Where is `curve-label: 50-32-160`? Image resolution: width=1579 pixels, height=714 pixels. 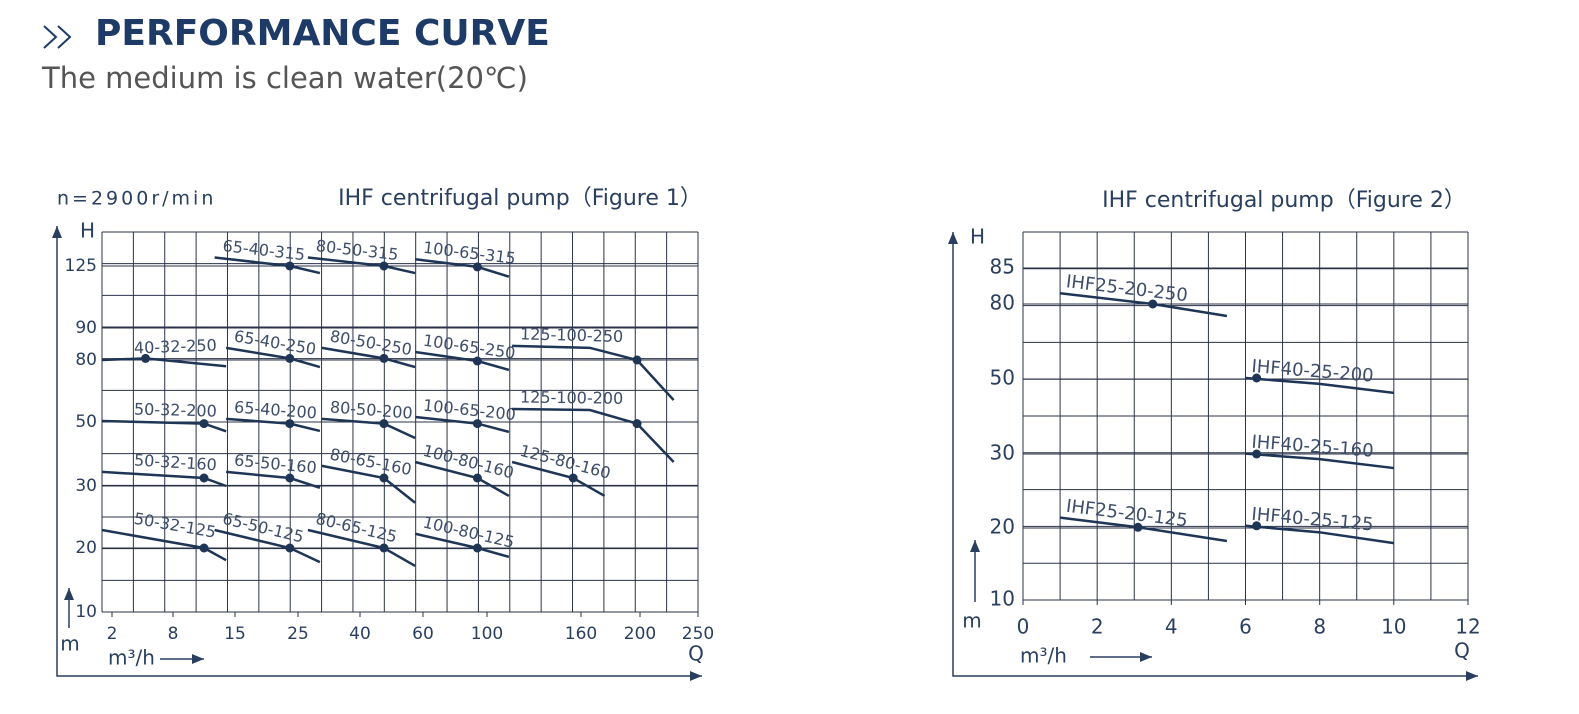
curve-label: 50-32-160 is located at coordinates (175, 462).